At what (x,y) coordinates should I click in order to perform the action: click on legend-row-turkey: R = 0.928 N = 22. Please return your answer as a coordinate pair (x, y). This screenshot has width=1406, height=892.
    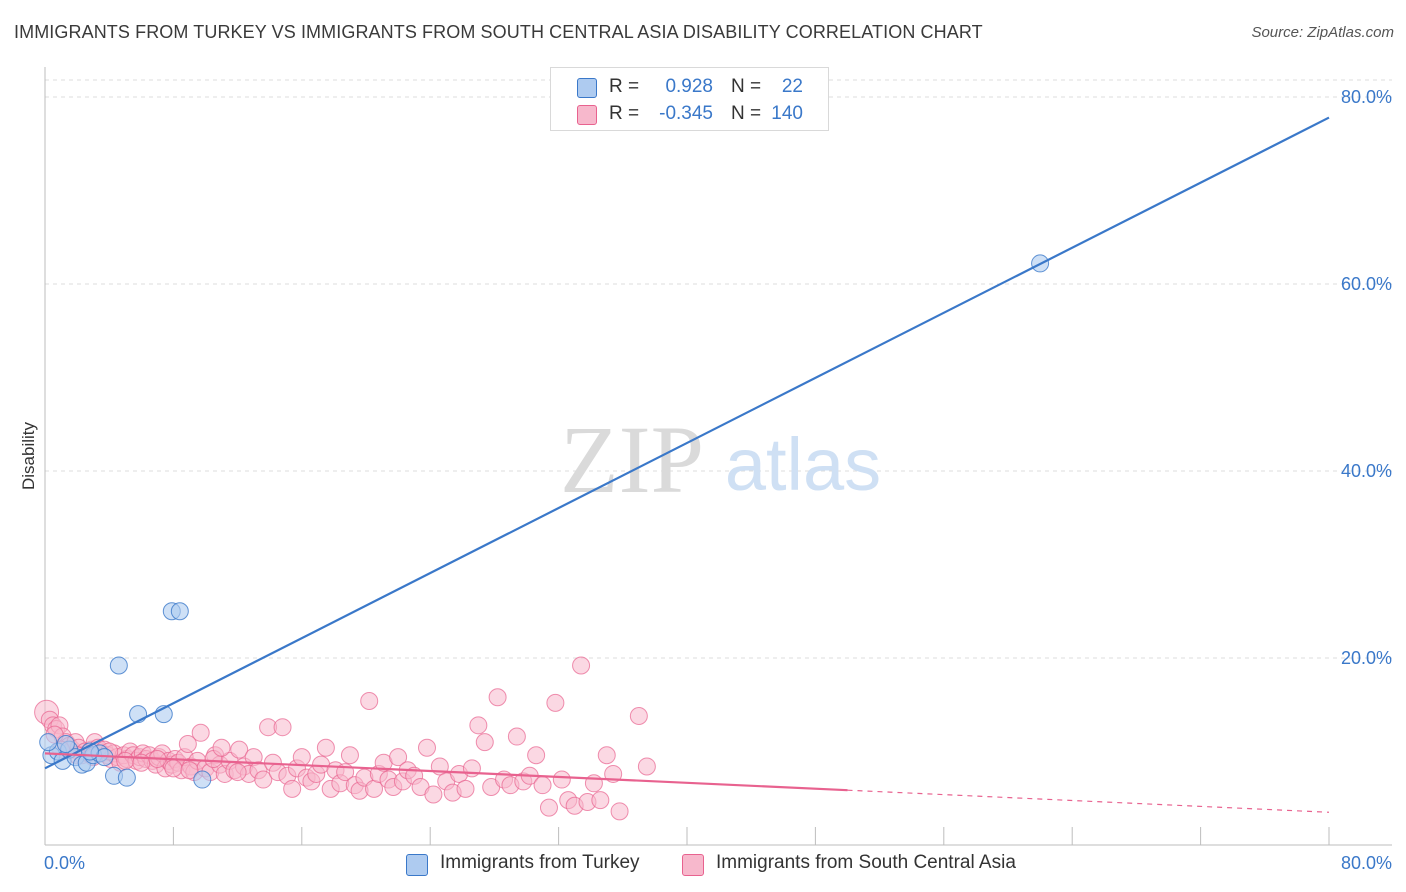
    Looking at the image, I should click on (689, 87).